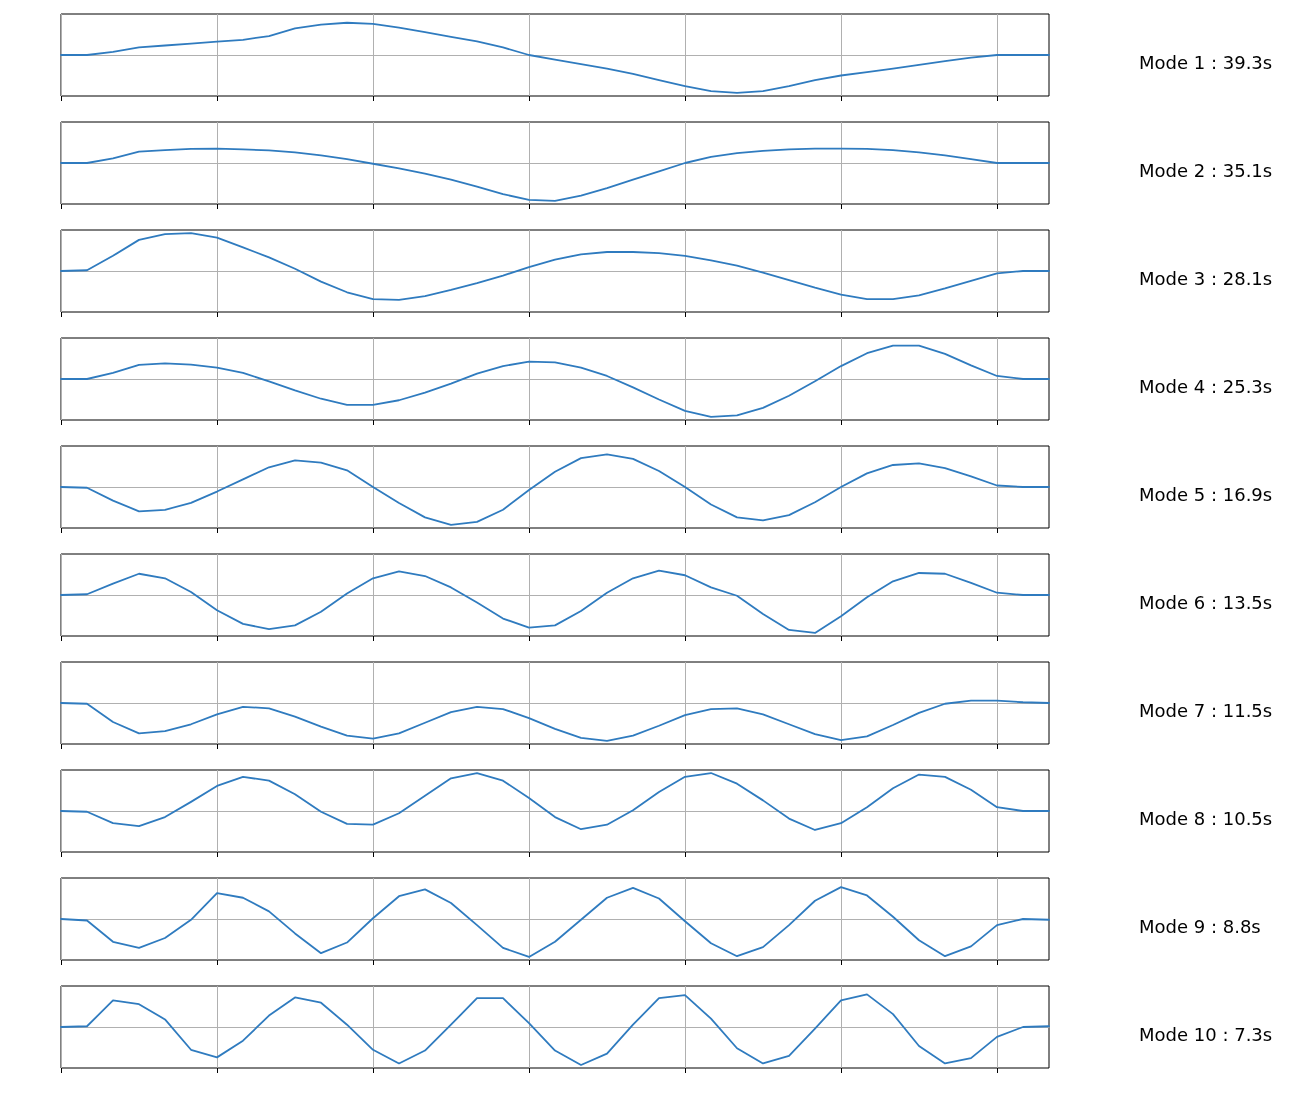  What do you see at coordinates (1200, 926) in the screenshot?
I see `text: Mode 9 : 8.8s` at bounding box center [1200, 926].